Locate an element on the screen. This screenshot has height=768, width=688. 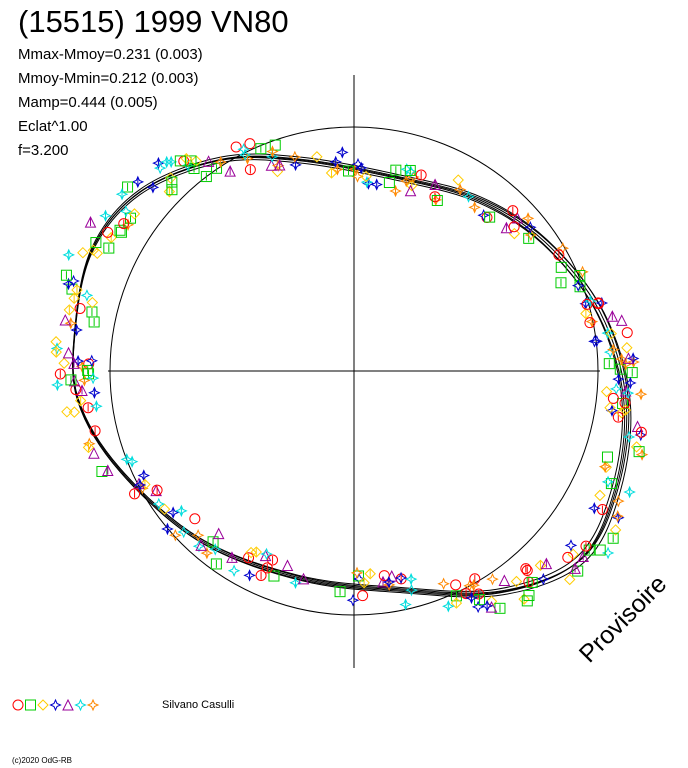
legend-symbols is located at coordinates (56, 705).